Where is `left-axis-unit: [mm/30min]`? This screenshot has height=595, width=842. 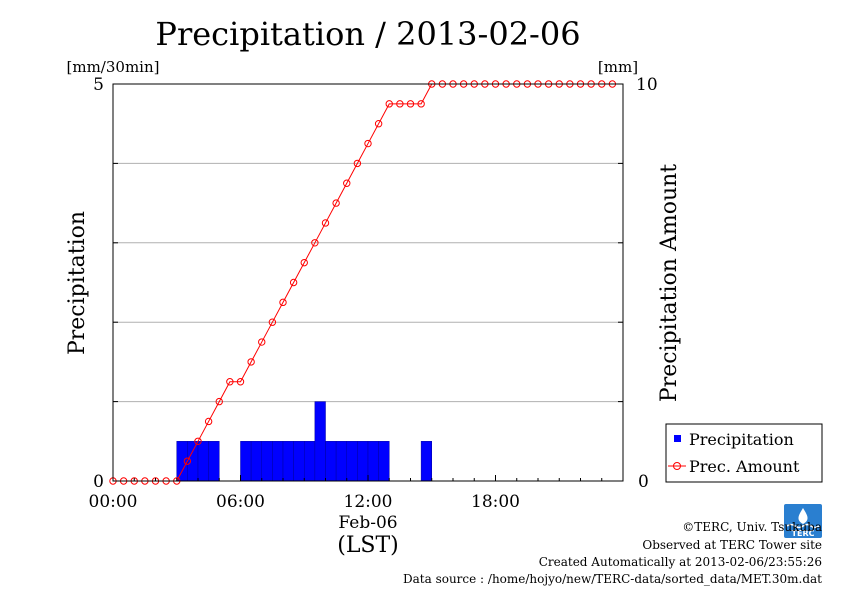
left-axis-unit: [mm/30min] is located at coordinates (113, 67).